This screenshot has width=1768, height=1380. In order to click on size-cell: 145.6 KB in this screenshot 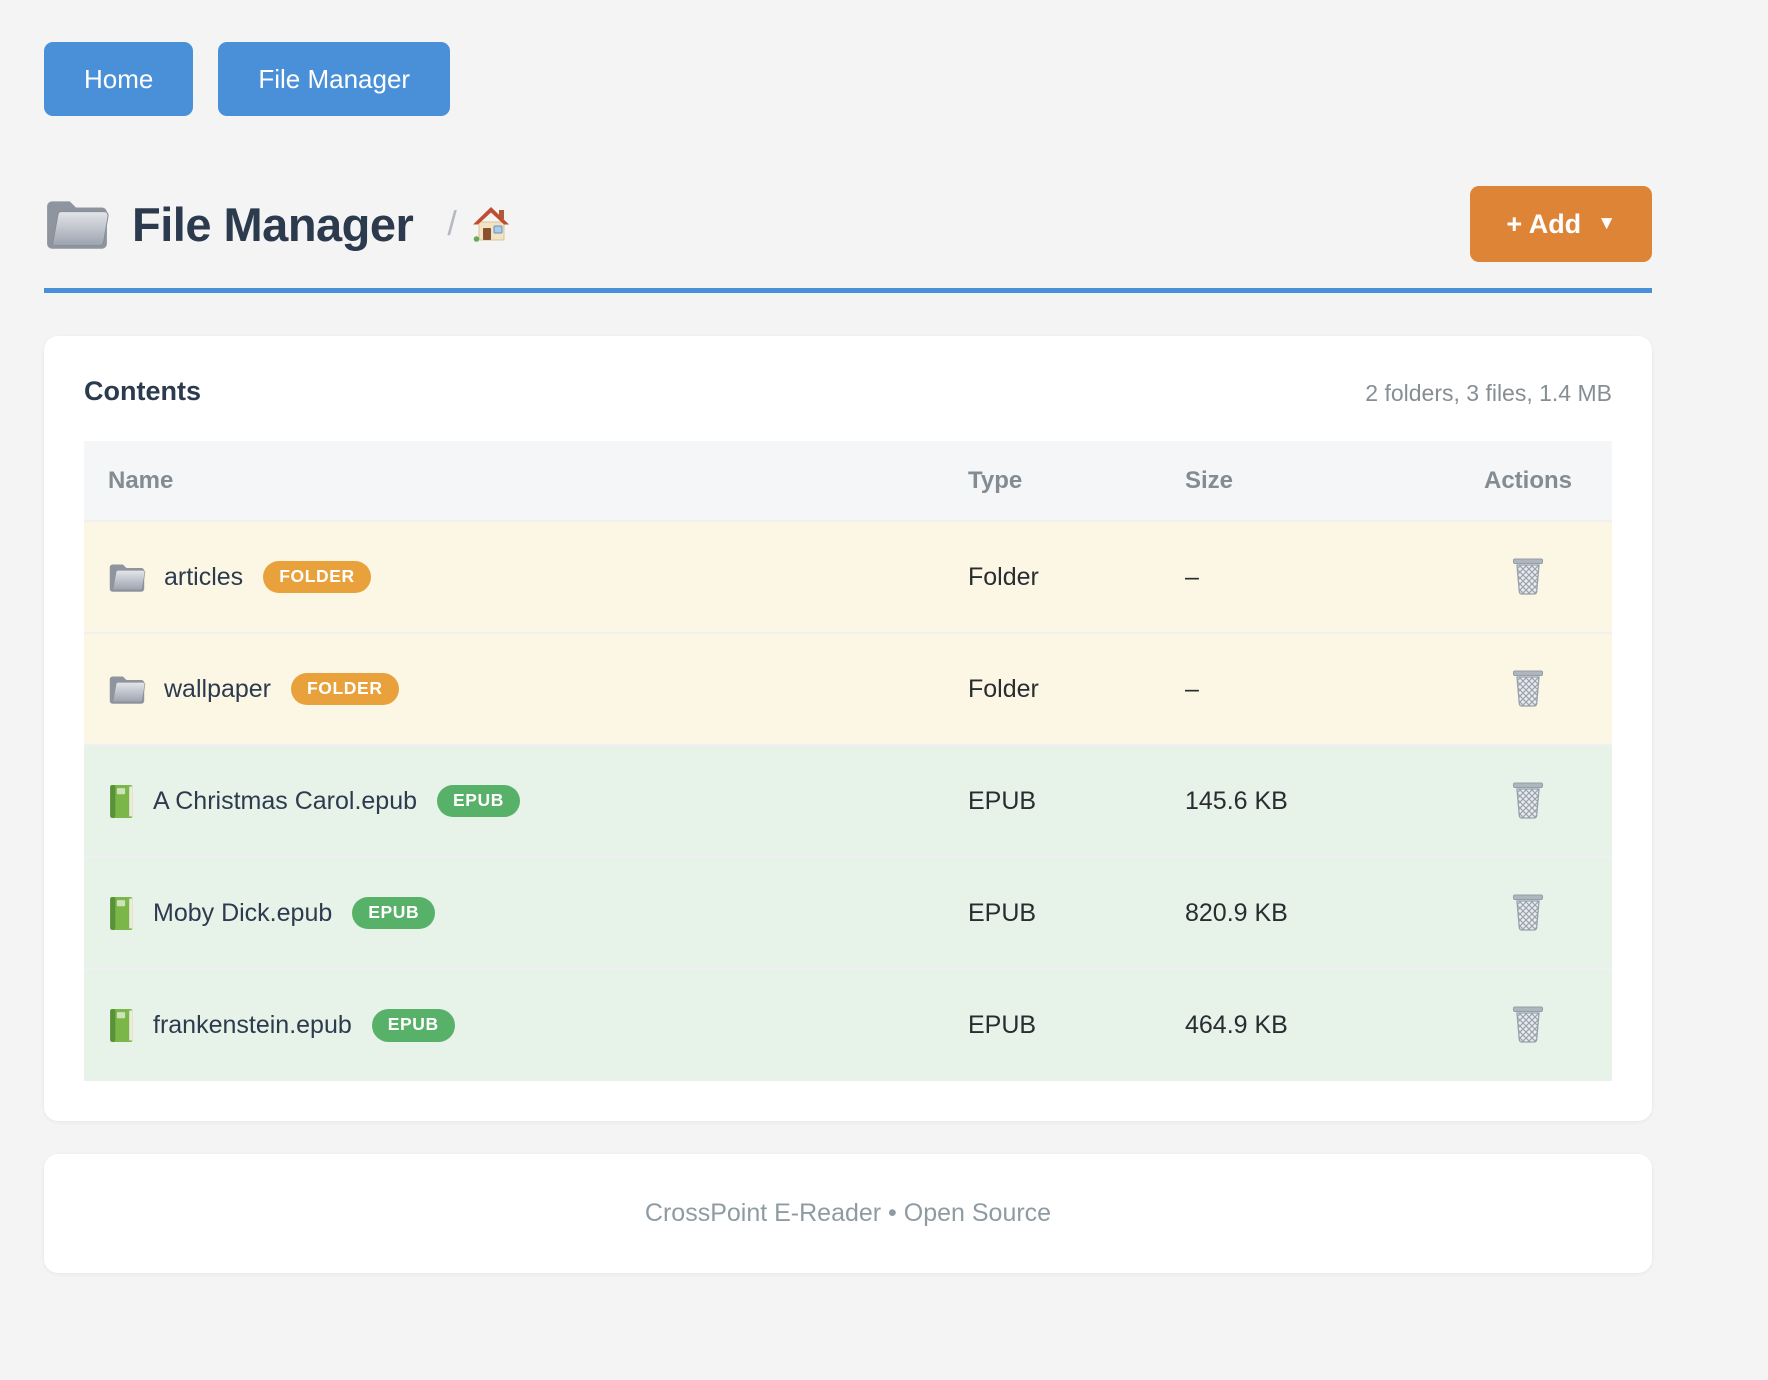, I will do `click(1302, 800)`.